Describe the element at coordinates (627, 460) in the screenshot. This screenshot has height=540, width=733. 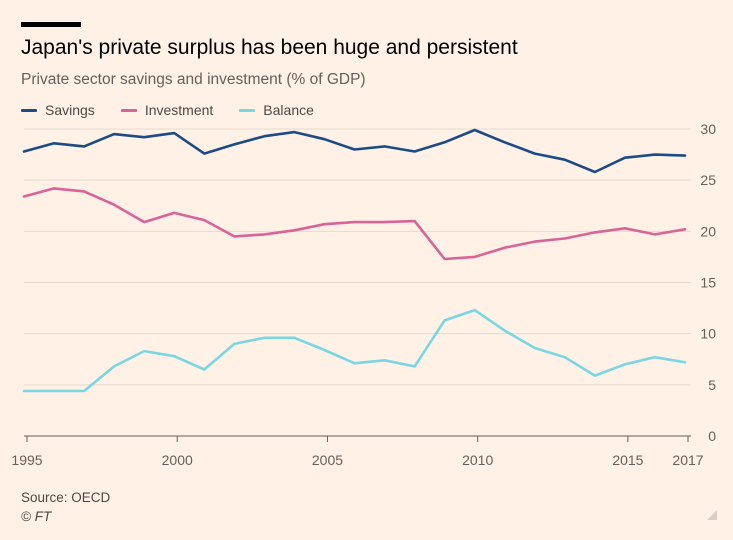
I see `x-tick-label-2015: 2015` at that location.